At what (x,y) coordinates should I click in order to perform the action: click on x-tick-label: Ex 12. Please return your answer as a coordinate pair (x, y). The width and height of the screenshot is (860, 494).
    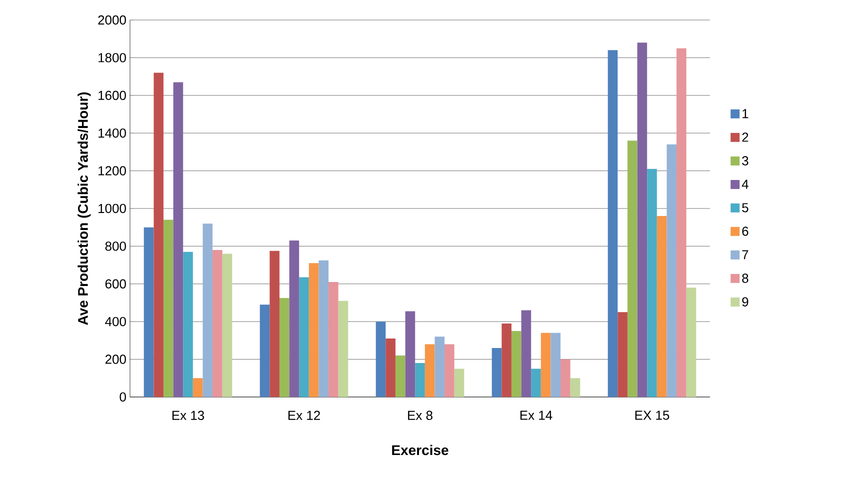
    Looking at the image, I should click on (304, 415).